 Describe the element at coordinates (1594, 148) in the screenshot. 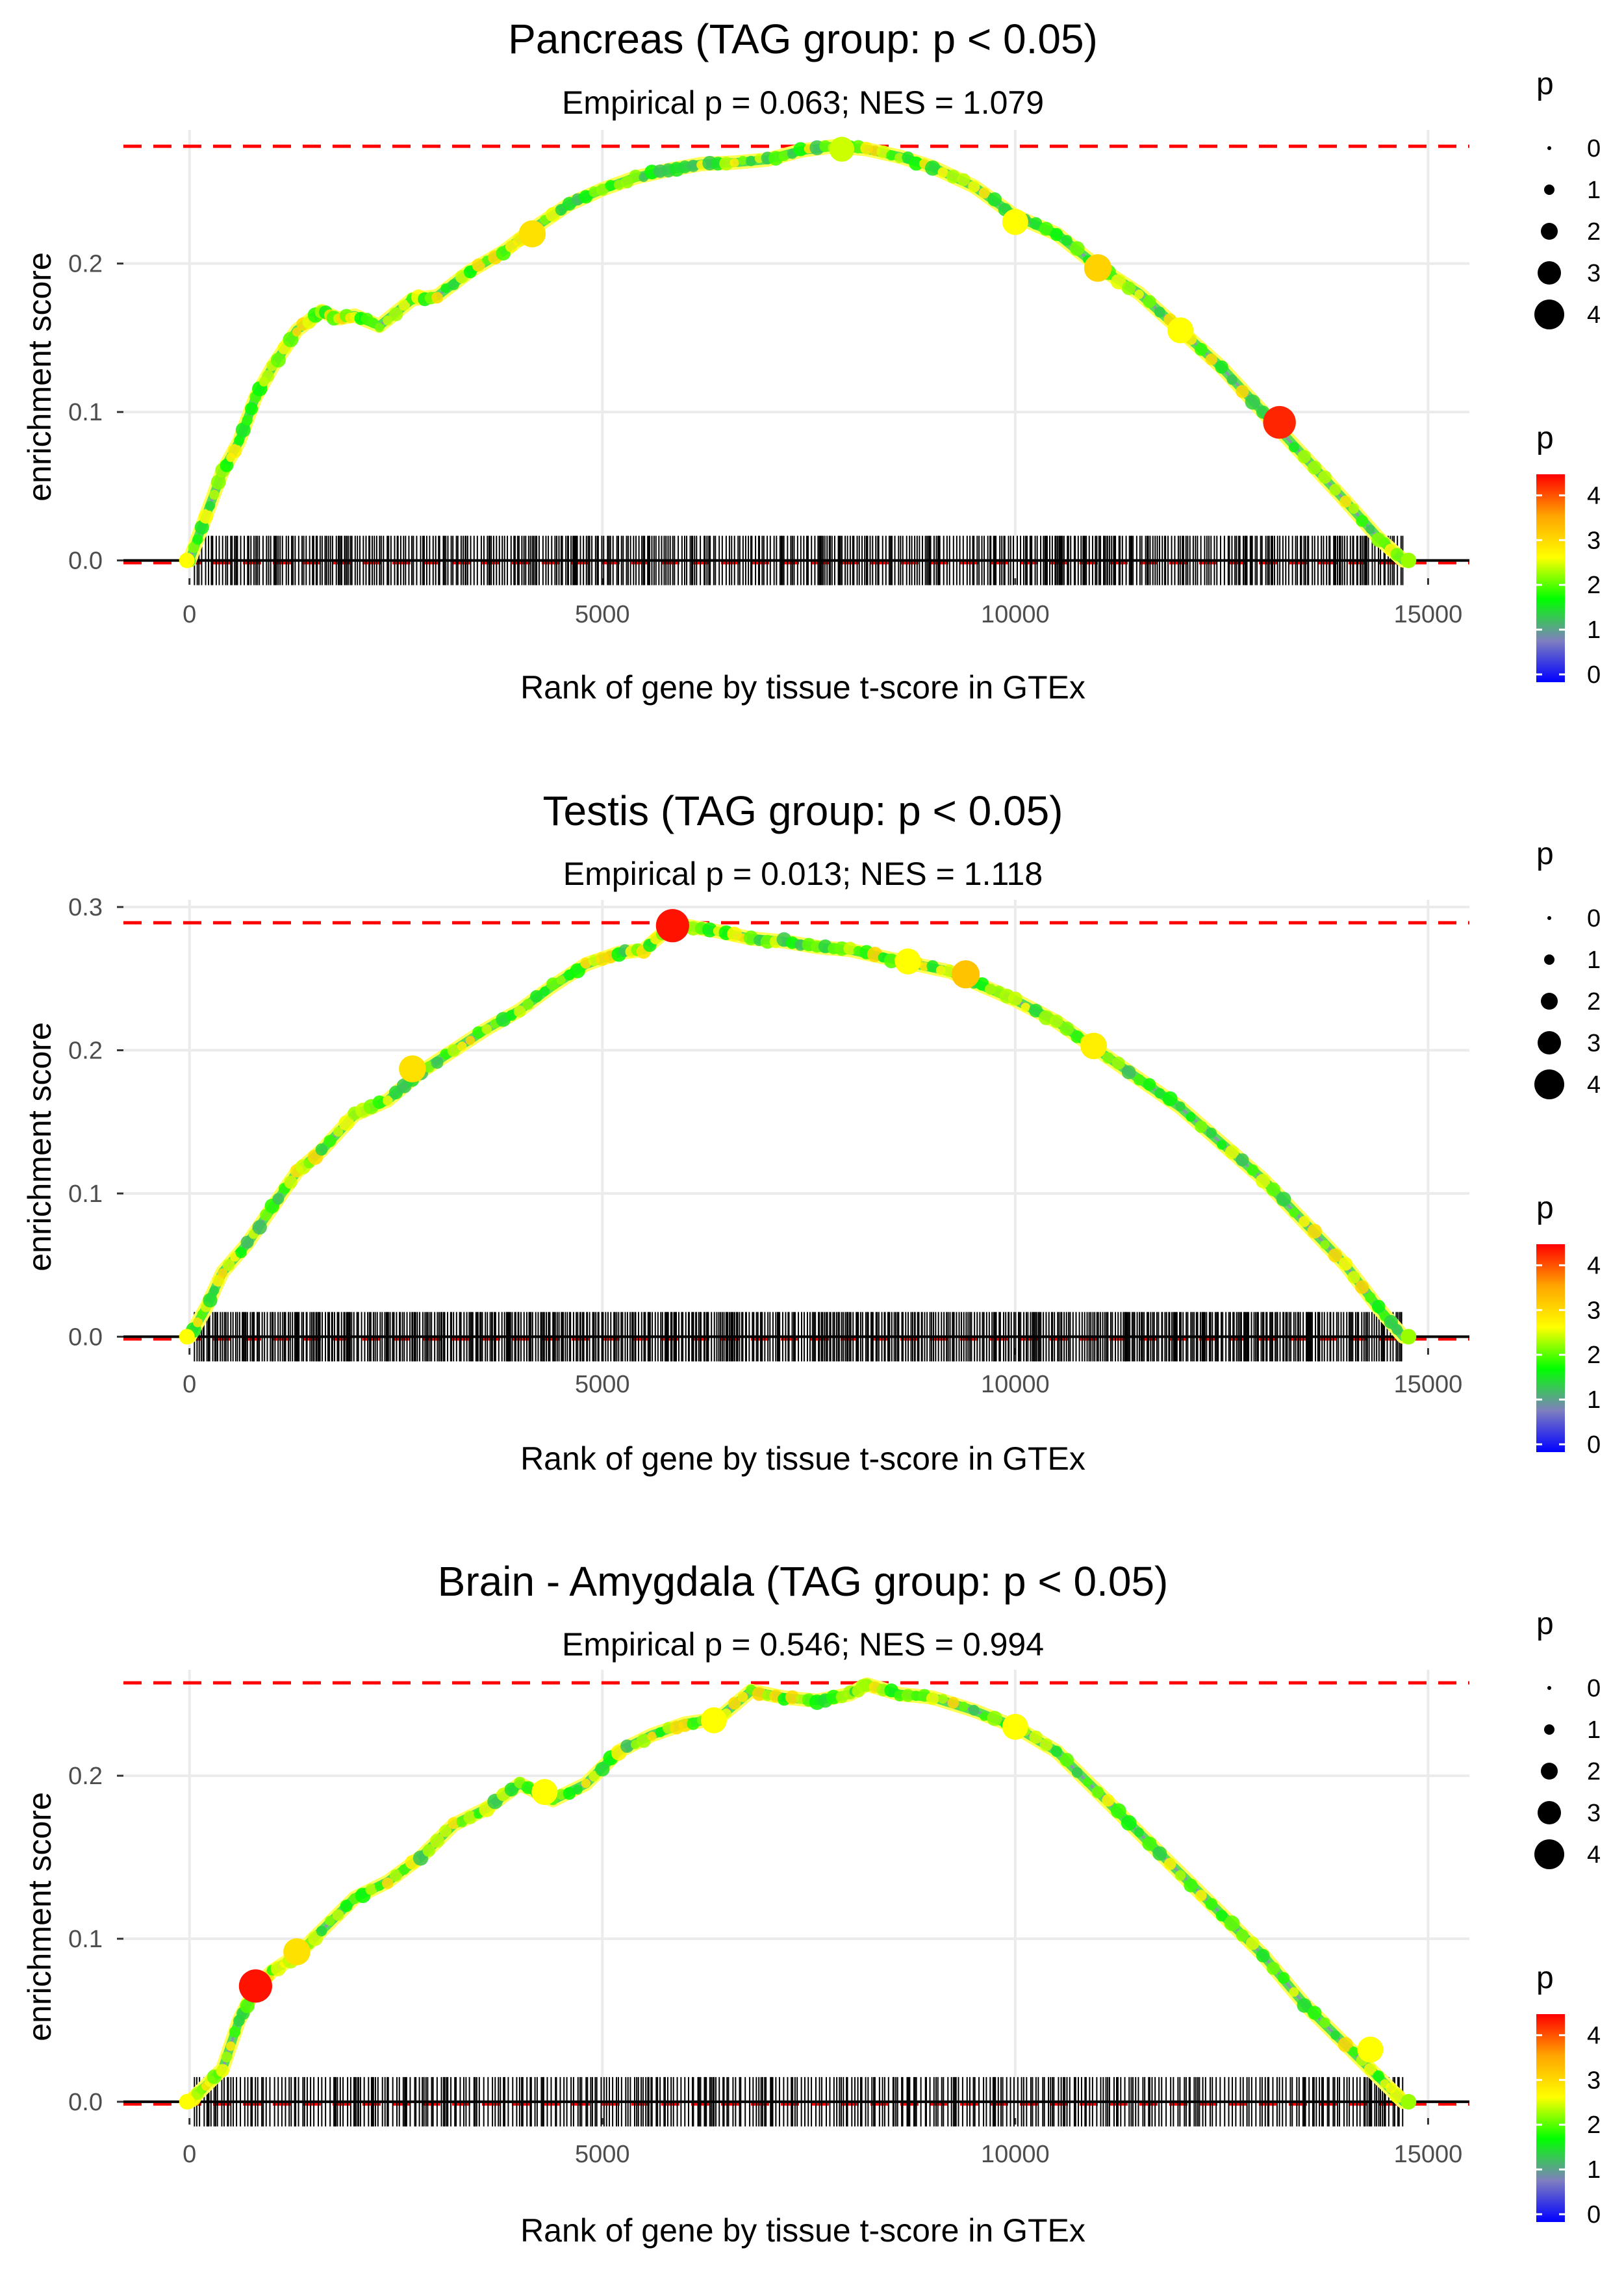

I see `size-legend-label: 0` at that location.